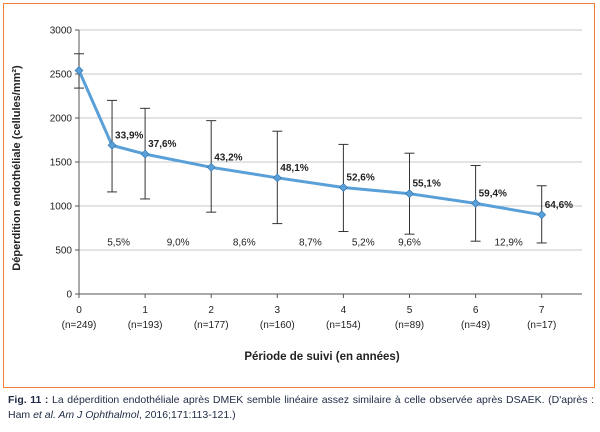 This screenshot has height=432, width=600. What do you see at coordinates (17, 168) in the screenshot?
I see `y-axis-label: Déperdition endothéliale (cellules/mm²)` at bounding box center [17, 168].